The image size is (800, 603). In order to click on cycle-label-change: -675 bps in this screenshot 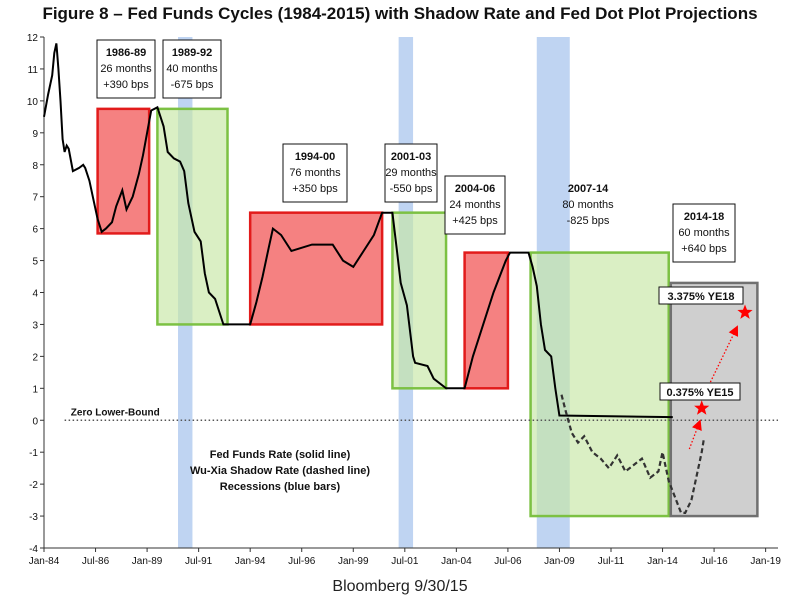, I will do `click(192, 85)`.